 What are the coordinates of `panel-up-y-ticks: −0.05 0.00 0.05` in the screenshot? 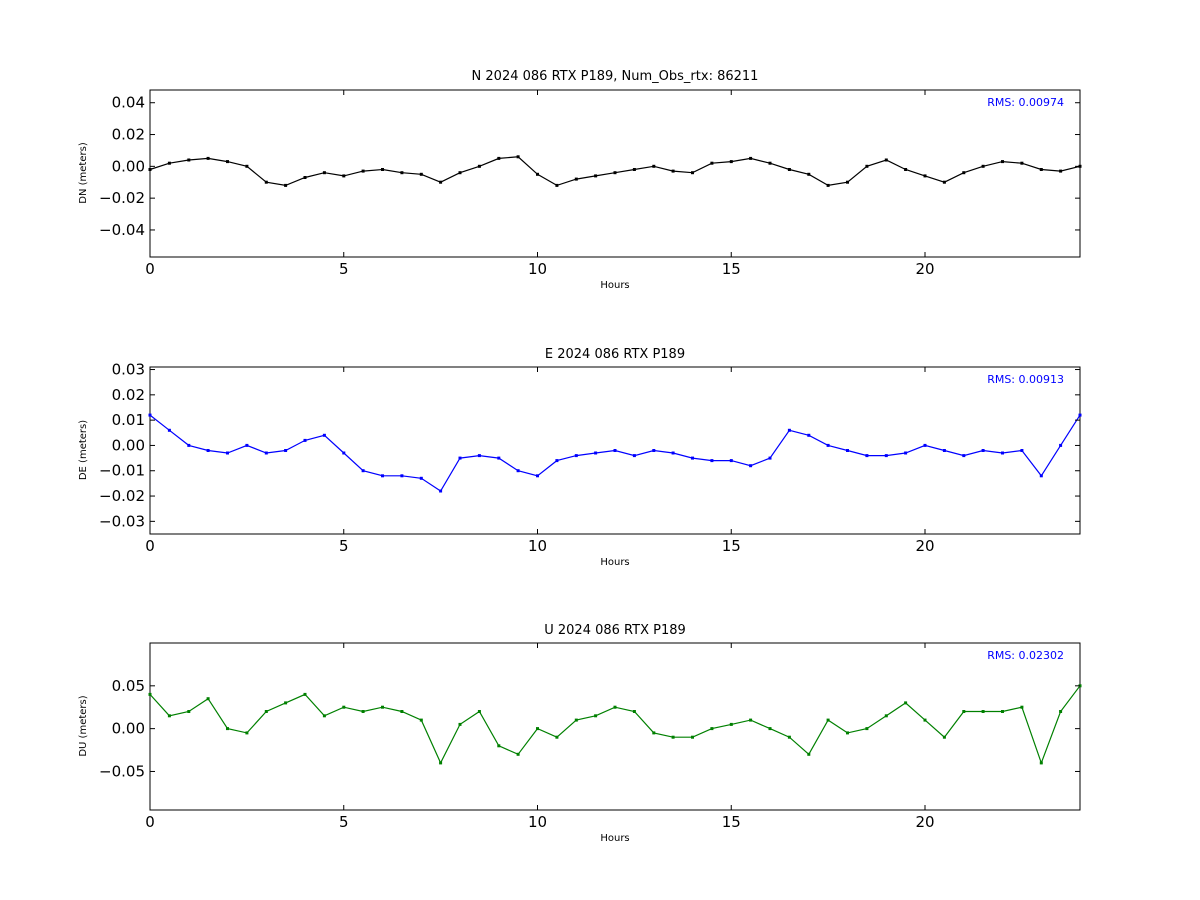 It's located at (589, 728).